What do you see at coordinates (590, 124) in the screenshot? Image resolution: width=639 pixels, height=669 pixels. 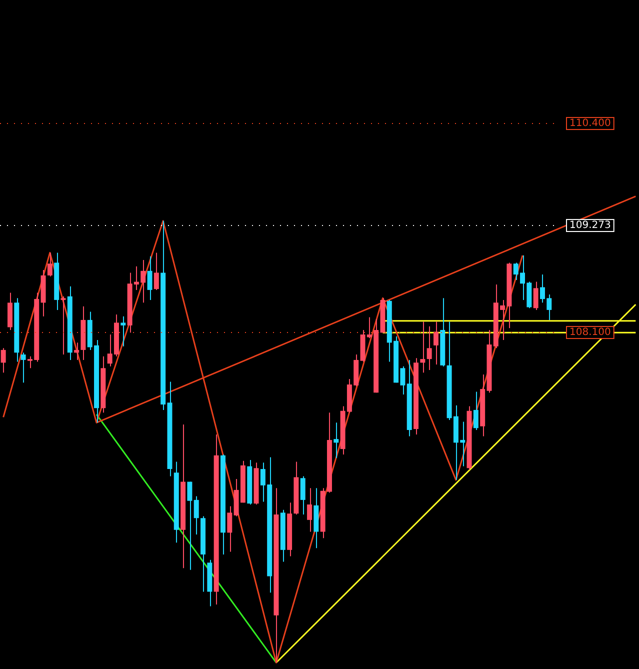 I see `ref-line-label: 110.400` at bounding box center [590, 124].